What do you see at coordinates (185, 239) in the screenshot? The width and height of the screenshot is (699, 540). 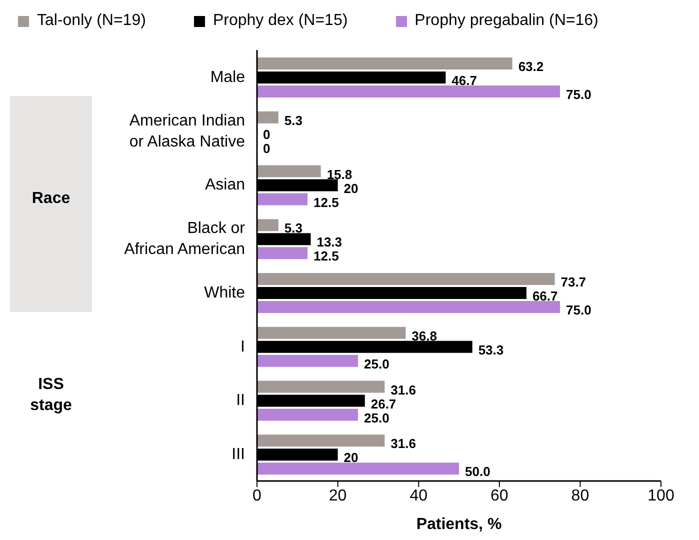 I see `y-tick-label: Black or African American` at bounding box center [185, 239].